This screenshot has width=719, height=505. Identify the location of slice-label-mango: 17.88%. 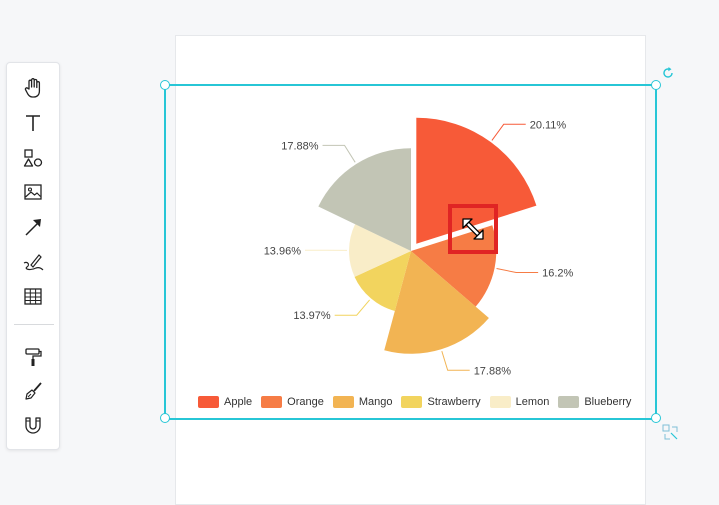
(493, 371).